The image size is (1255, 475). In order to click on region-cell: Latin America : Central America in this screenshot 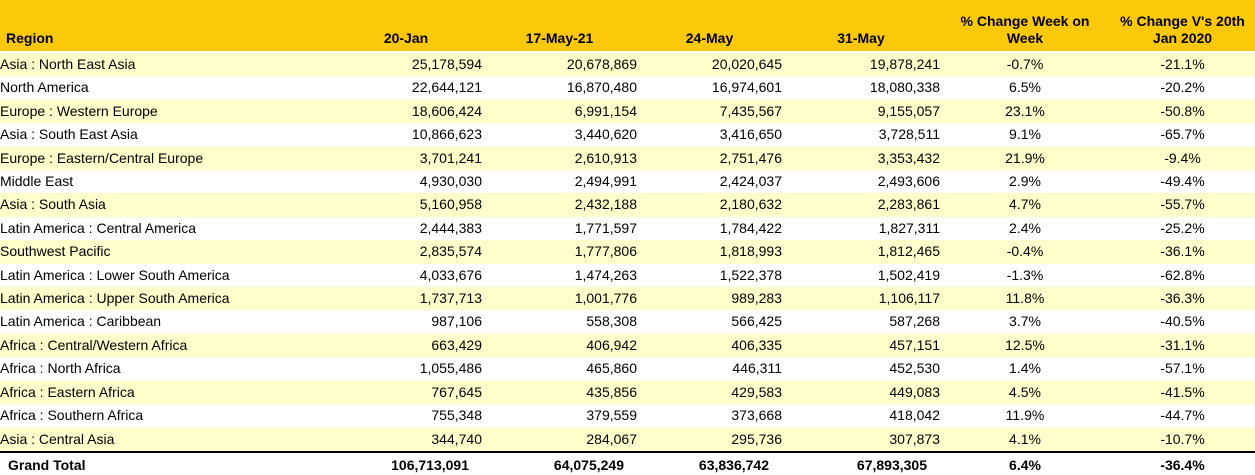, I will do `click(98, 227)`.